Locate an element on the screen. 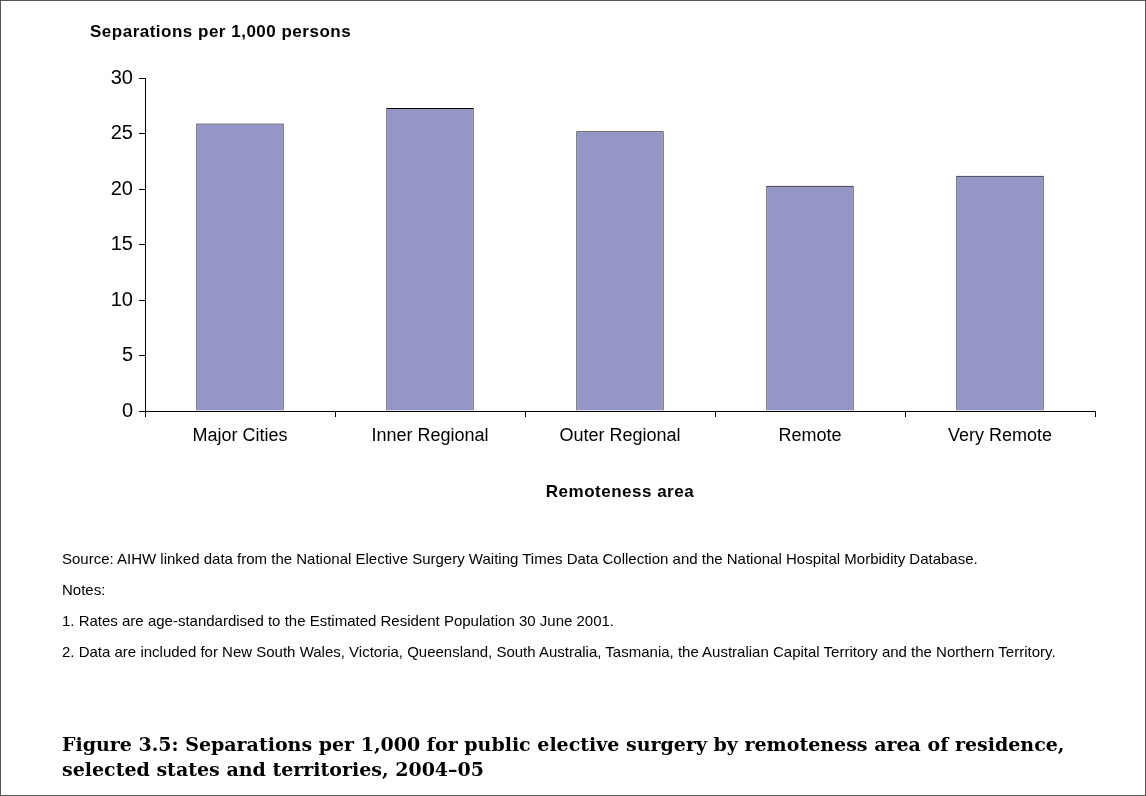  text: 2. Data are included for New South Wales, Victoria, Queensland, South Australia, Tasmania, the Australian Capital Territory and the Northern Territory. is located at coordinates (559, 652).